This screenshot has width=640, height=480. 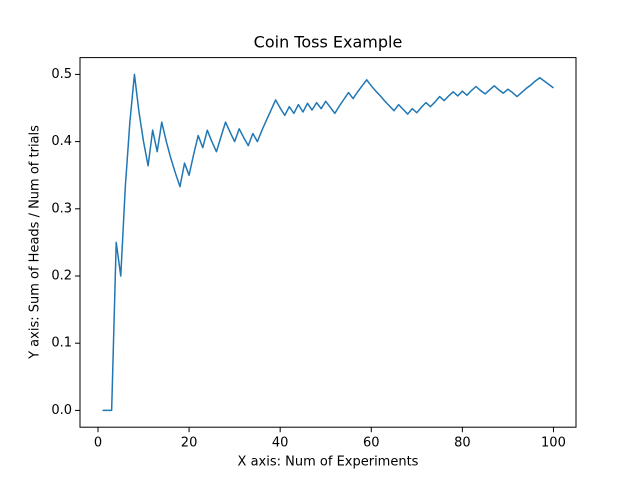 What do you see at coordinates (98, 443) in the screenshot?
I see `x-tick-label: 0` at bounding box center [98, 443].